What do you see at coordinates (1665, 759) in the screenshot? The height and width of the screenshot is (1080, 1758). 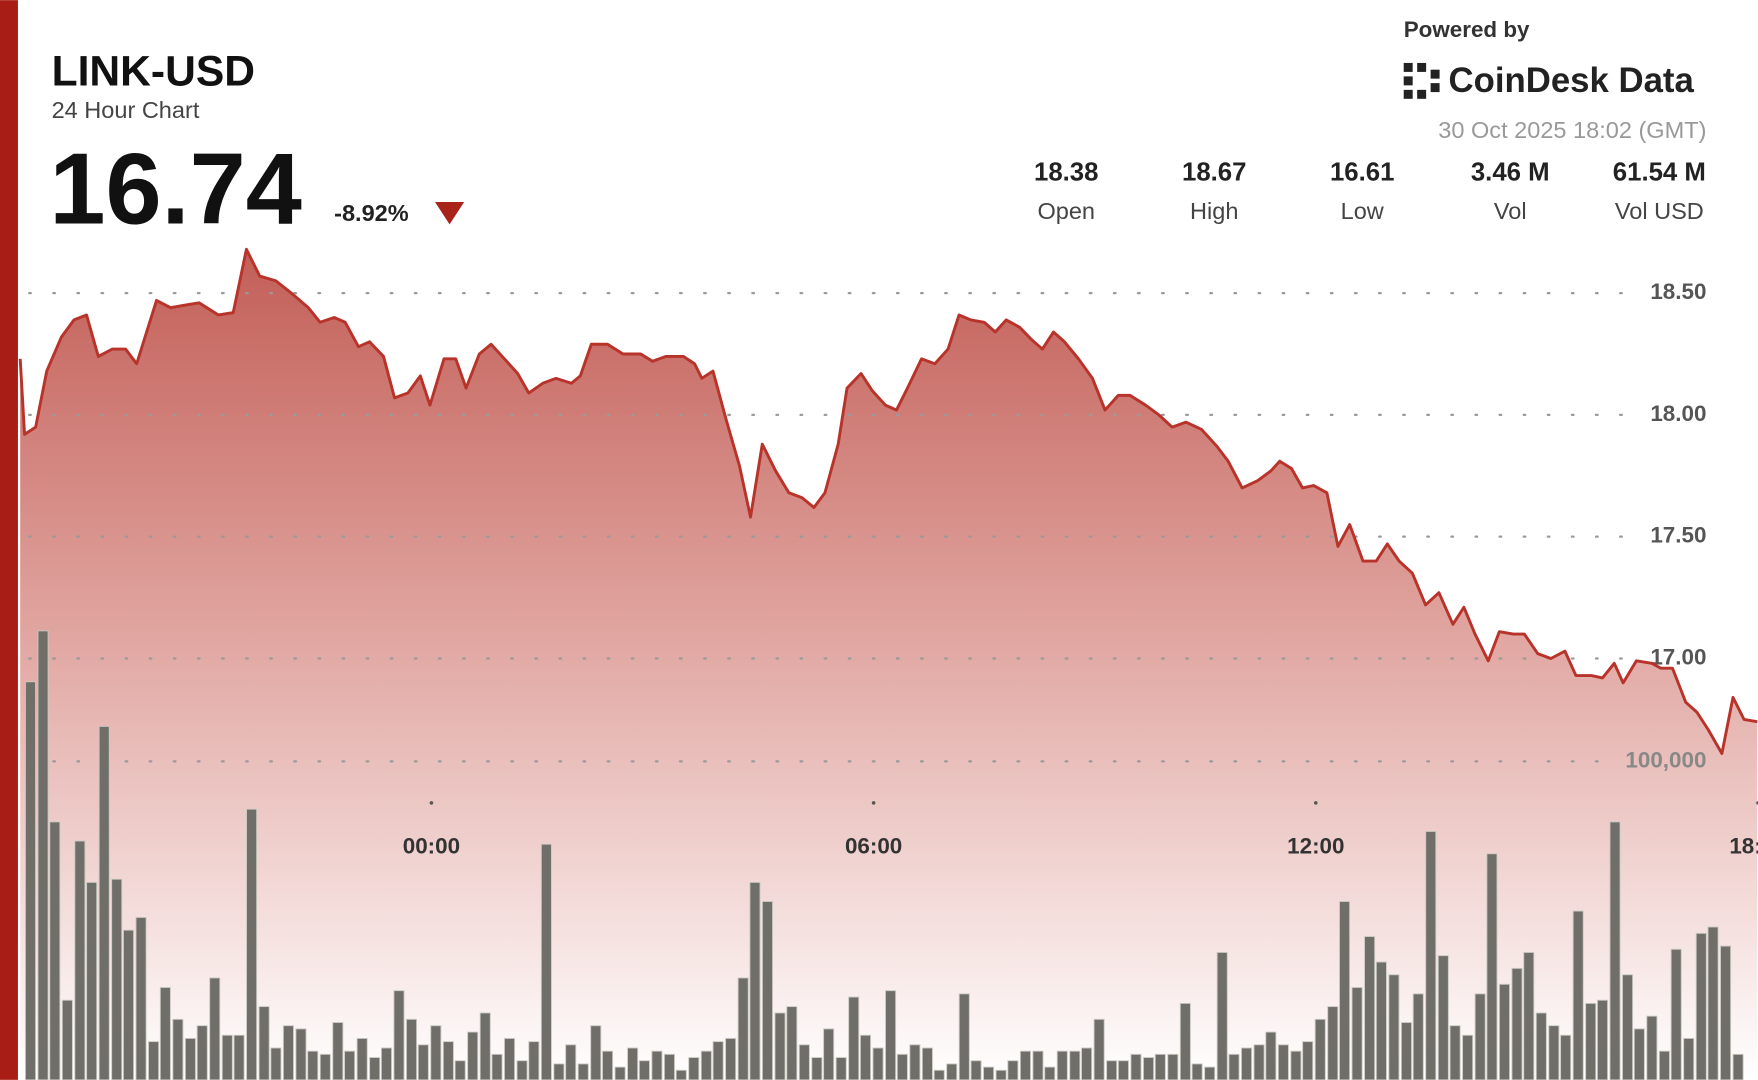 I see `y2-tick-label: 100,000` at bounding box center [1665, 759].